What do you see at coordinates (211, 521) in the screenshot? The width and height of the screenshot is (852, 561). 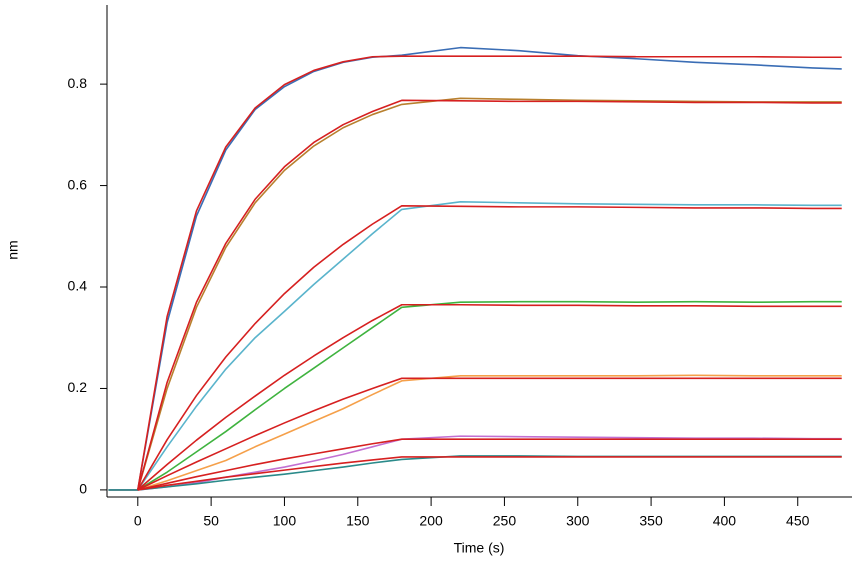 I see `x-tick-label: 50` at bounding box center [211, 521].